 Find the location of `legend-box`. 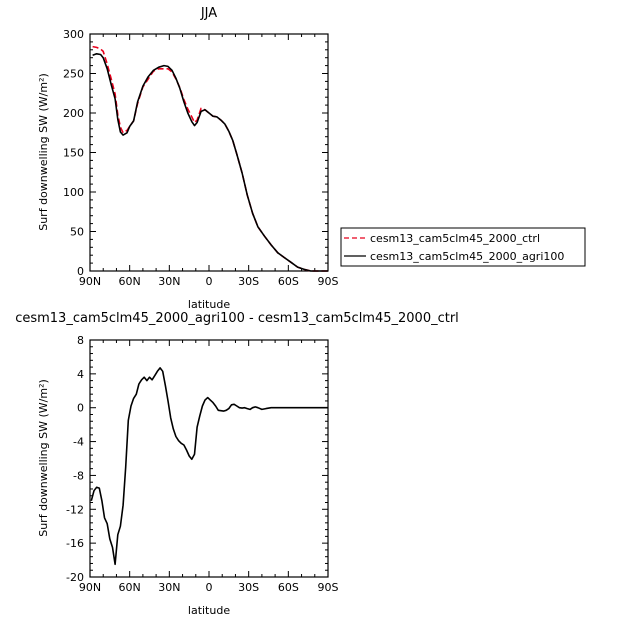

legend-box is located at coordinates (463, 247).